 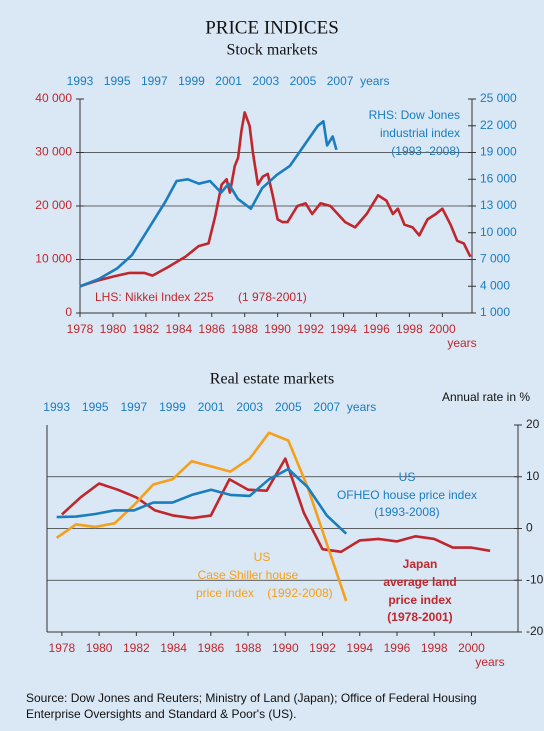 I want to click on y-tick-label: -20, so click(x=535, y=631).